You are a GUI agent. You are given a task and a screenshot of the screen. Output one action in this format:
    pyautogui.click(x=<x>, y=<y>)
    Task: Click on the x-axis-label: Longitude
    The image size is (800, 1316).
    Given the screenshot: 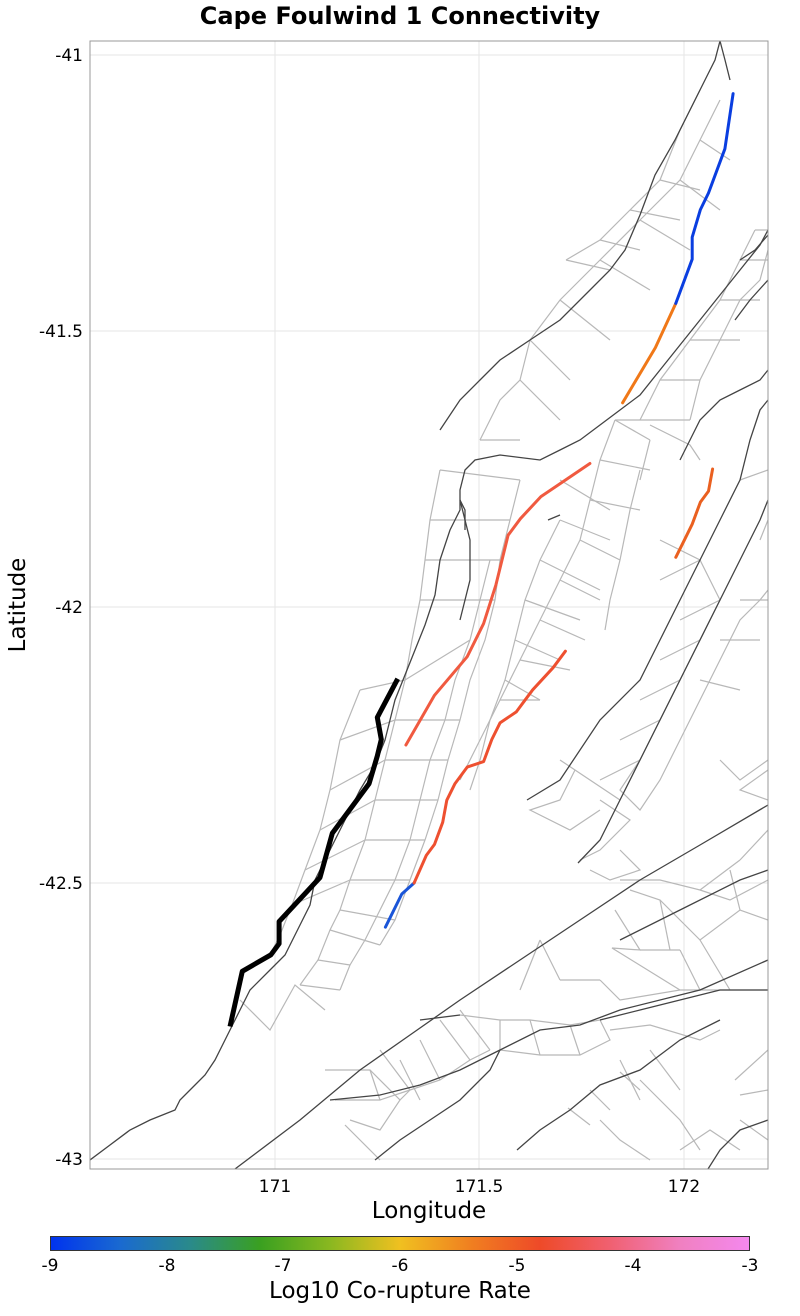 What is the action you would take?
    pyautogui.click(x=429, y=1211)
    